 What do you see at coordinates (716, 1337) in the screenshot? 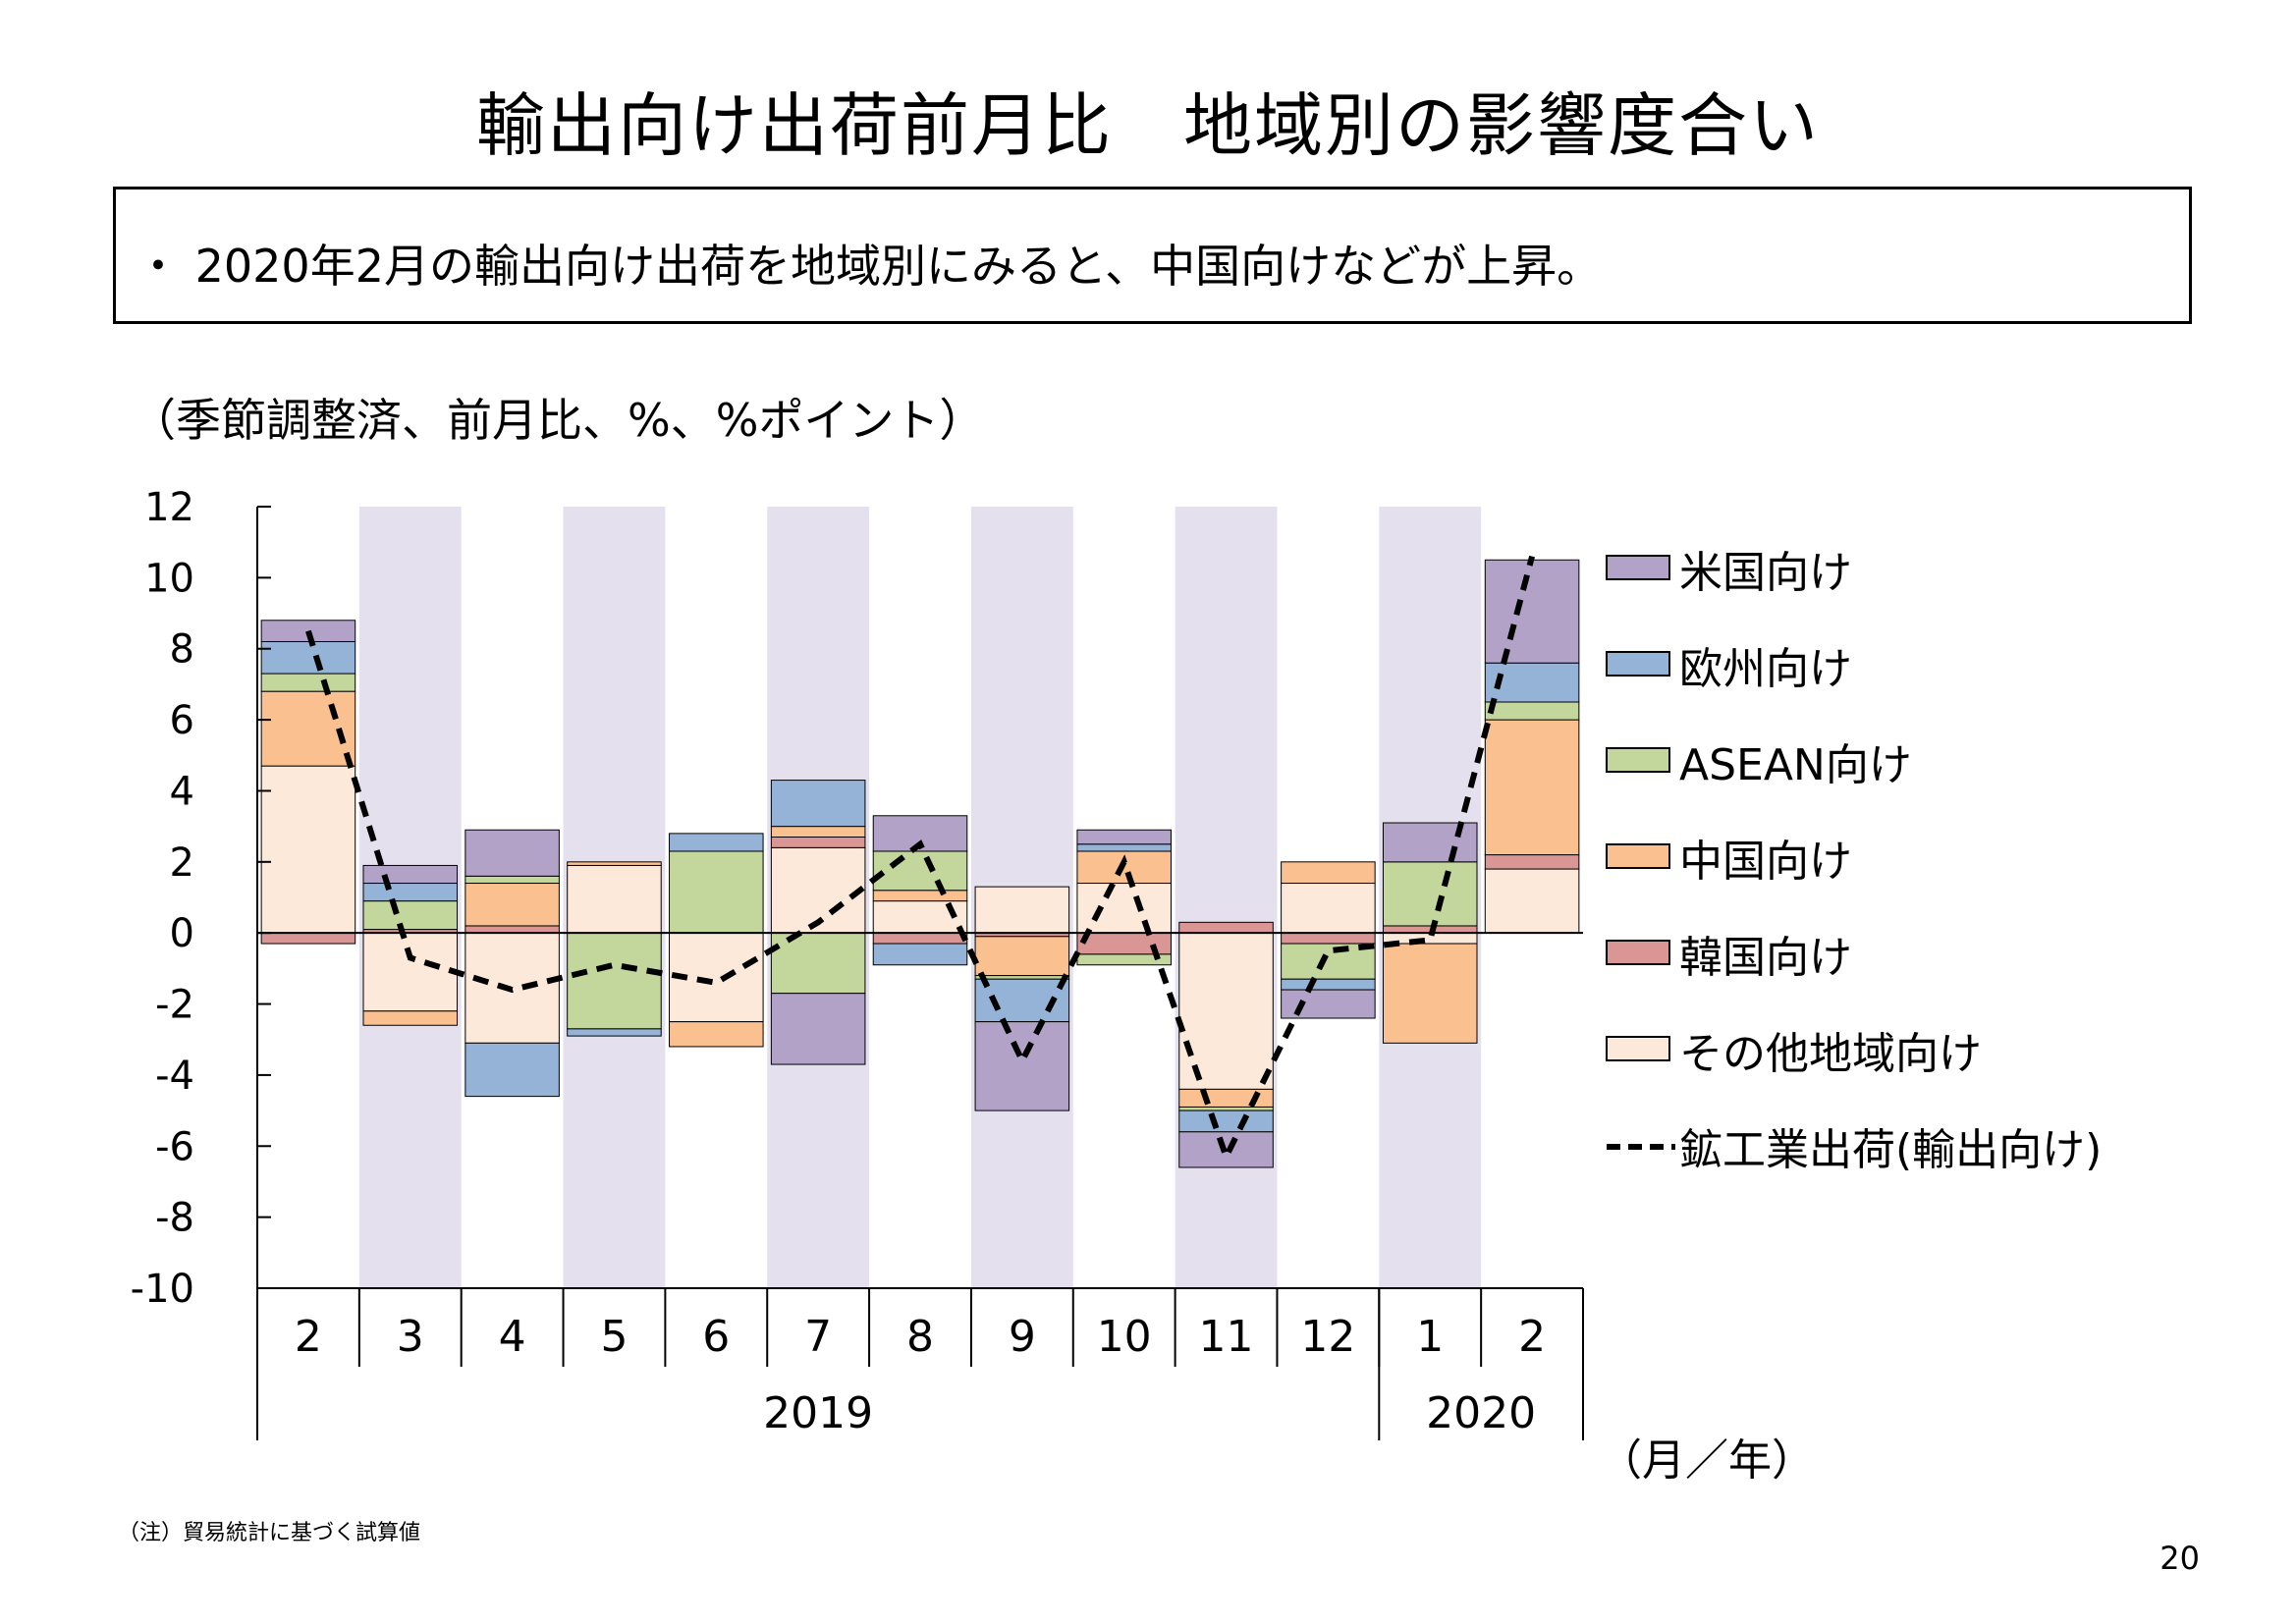
I see `x-tick-label: 6` at bounding box center [716, 1337].